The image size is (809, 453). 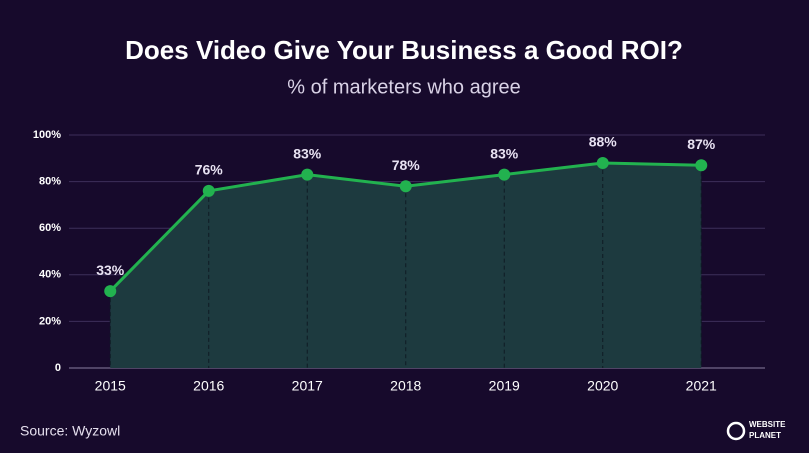 I want to click on chart-subtitle: % of marketers who agree, so click(x=403, y=87).